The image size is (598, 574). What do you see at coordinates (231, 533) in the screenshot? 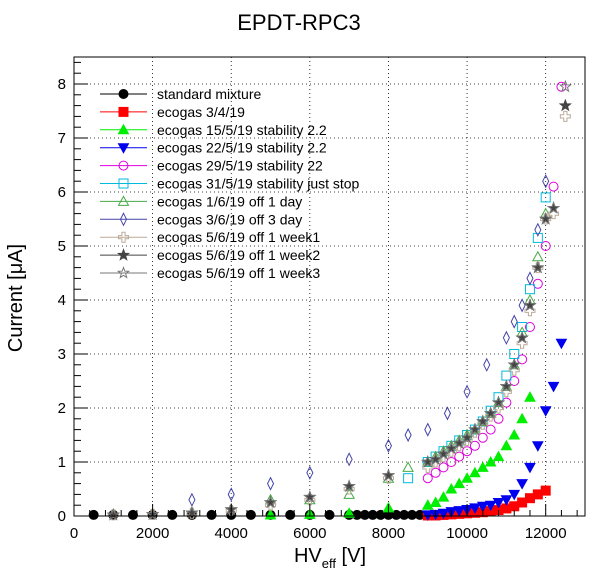
I see `x-tick-label: 4000` at bounding box center [231, 533].